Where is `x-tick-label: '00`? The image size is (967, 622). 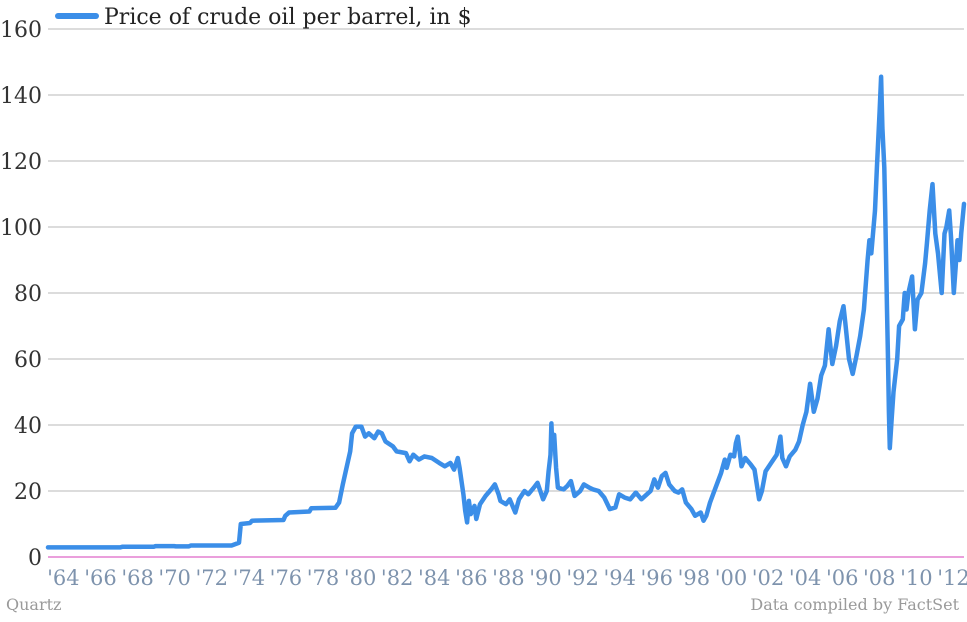 x-tick-label: '00 is located at coordinates (731, 578).